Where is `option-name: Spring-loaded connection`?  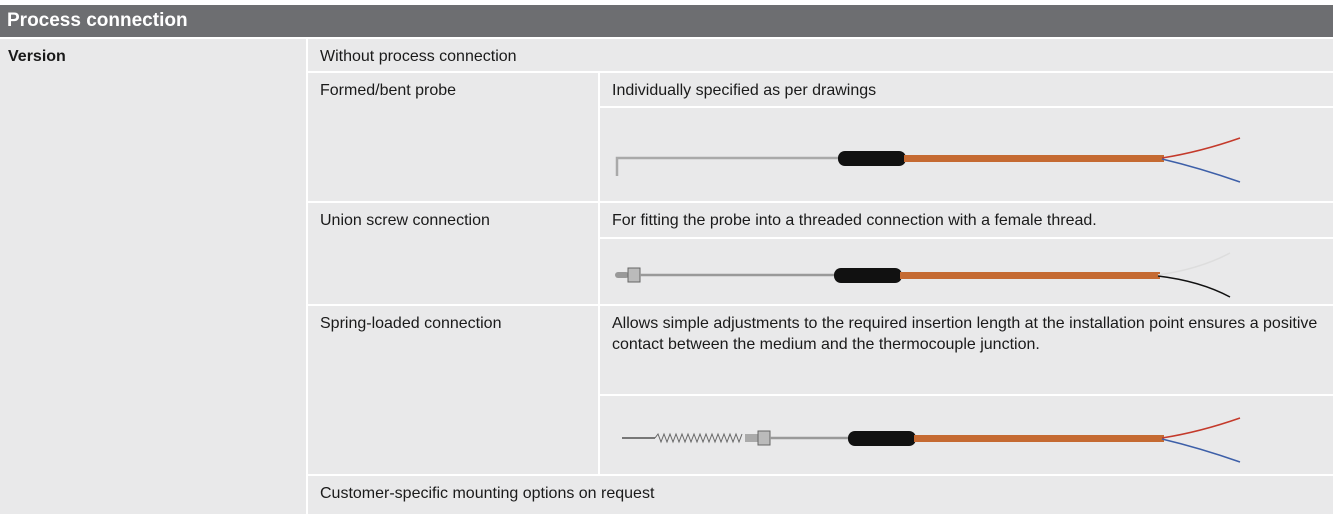
option-name: Spring-loaded connection is located at coordinates (453, 390).